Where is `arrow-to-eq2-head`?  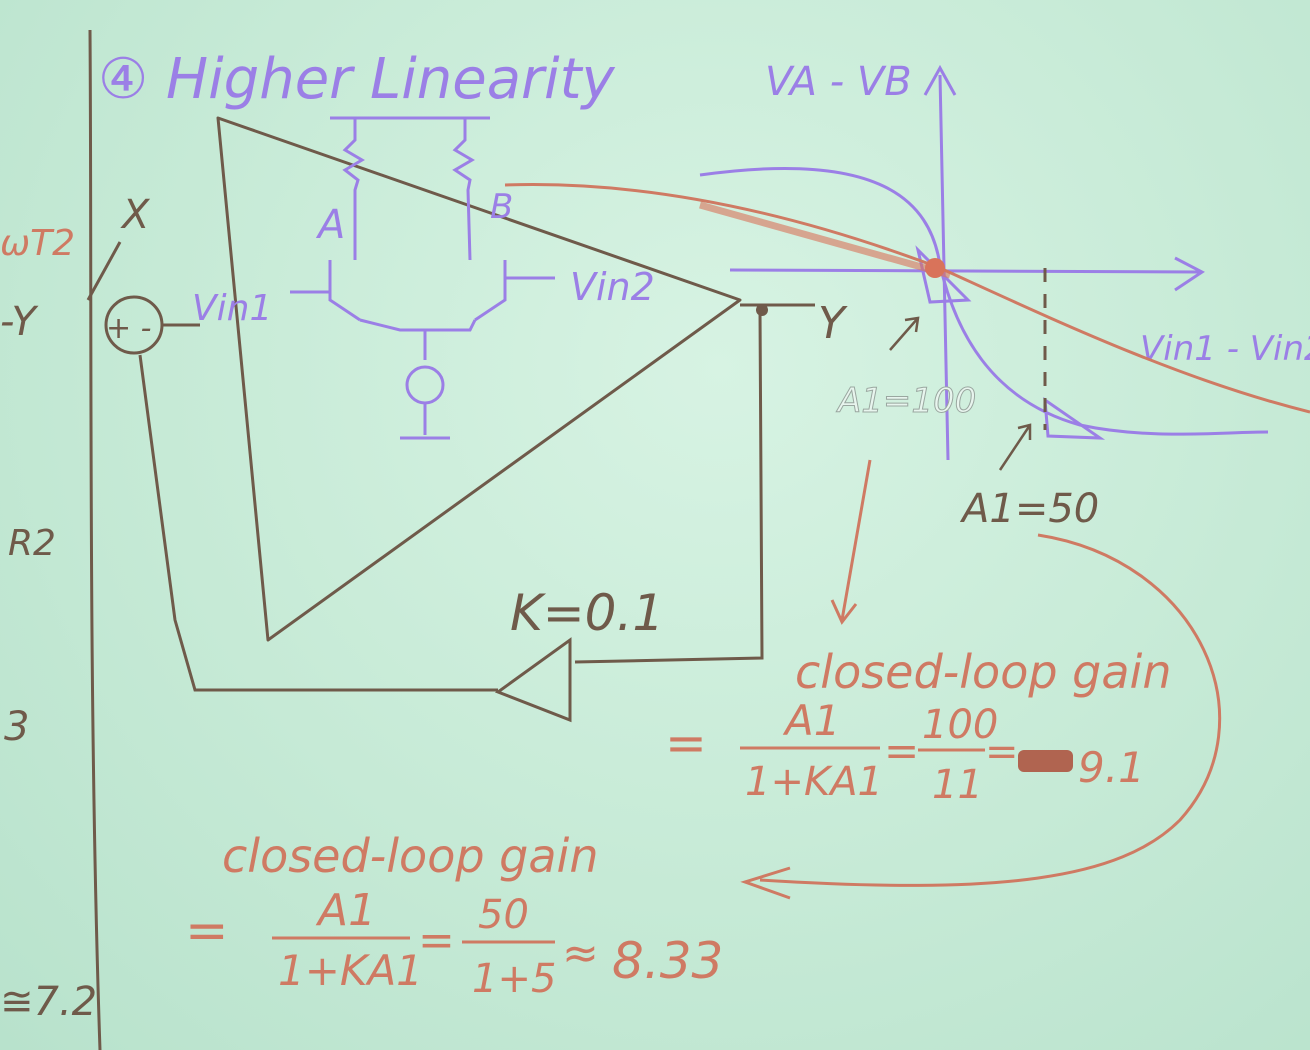 arrow-to-eq2-head is located at coordinates (765, 883).